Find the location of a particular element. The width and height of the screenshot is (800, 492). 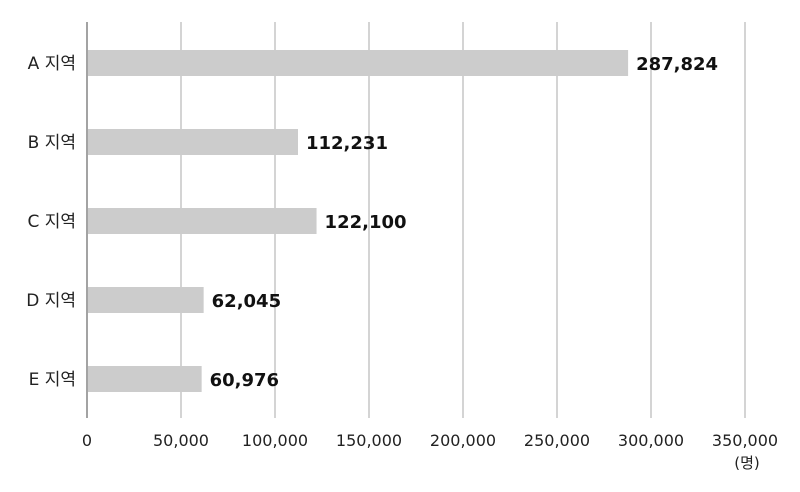

category-labels: A 지역 B 지역 C 지역 D 지역 E 지역 is located at coordinates (51, 222).